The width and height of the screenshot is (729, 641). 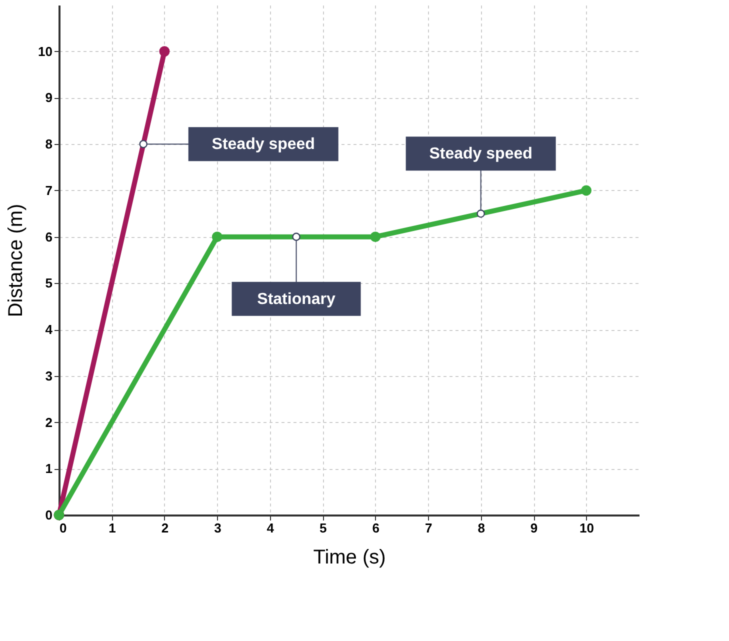 What do you see at coordinates (48, 98) in the screenshot?
I see `y-tick-label: 9` at bounding box center [48, 98].